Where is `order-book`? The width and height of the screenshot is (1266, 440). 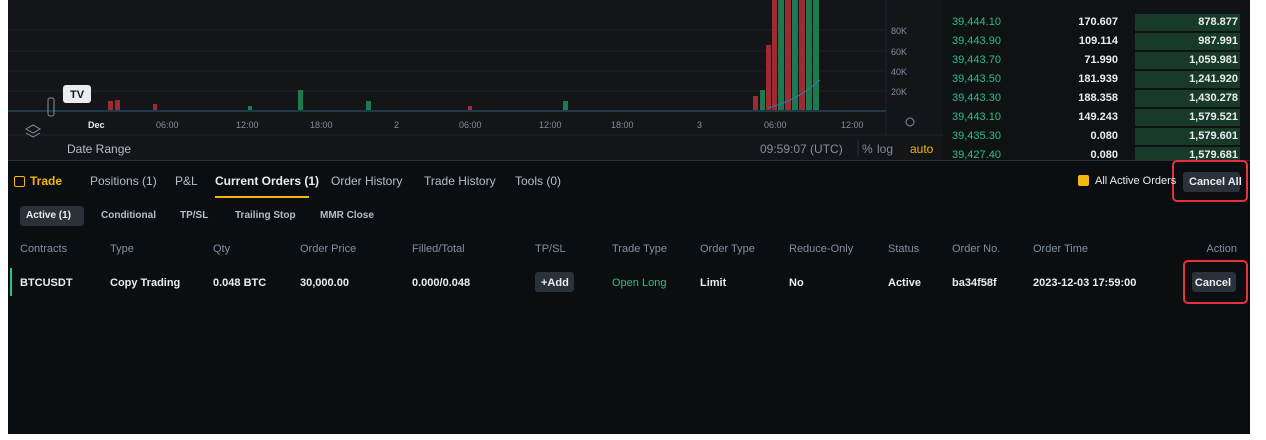 order-book is located at coordinates (1096, 80).